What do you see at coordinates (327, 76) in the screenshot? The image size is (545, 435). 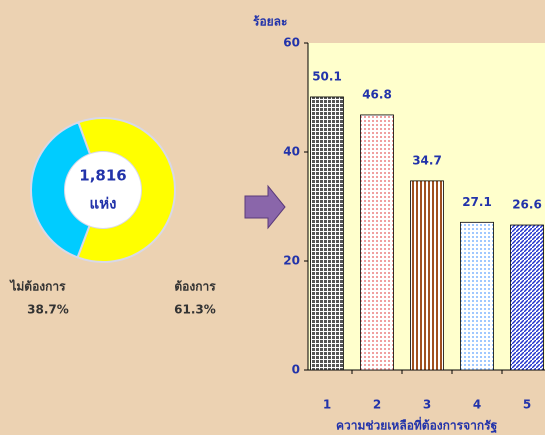 I see `data-label: 50.1` at bounding box center [327, 76].